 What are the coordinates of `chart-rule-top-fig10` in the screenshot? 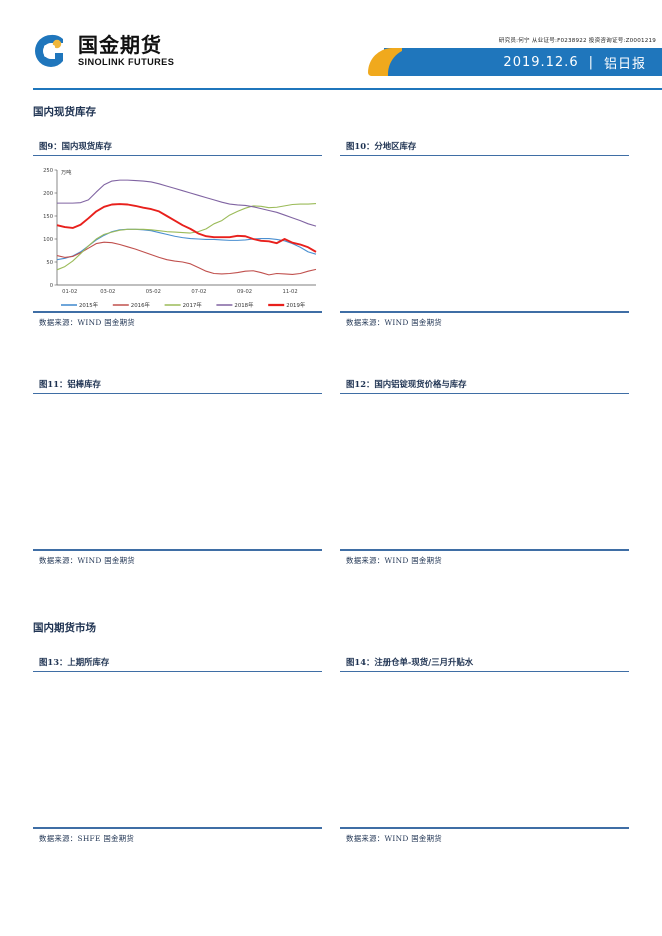 It's located at (484, 156).